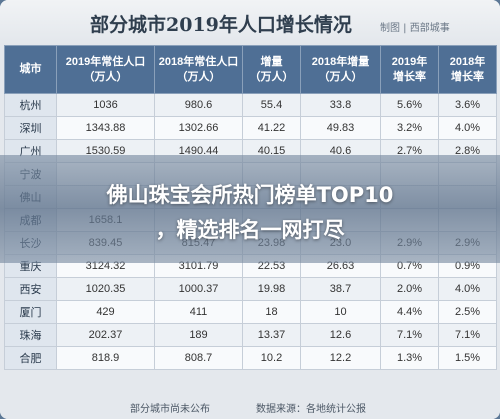 The width and height of the screenshot is (500, 419). Describe the element at coordinates (409, 358) in the screenshot. I see `table-cell: 1.3%` at that location.